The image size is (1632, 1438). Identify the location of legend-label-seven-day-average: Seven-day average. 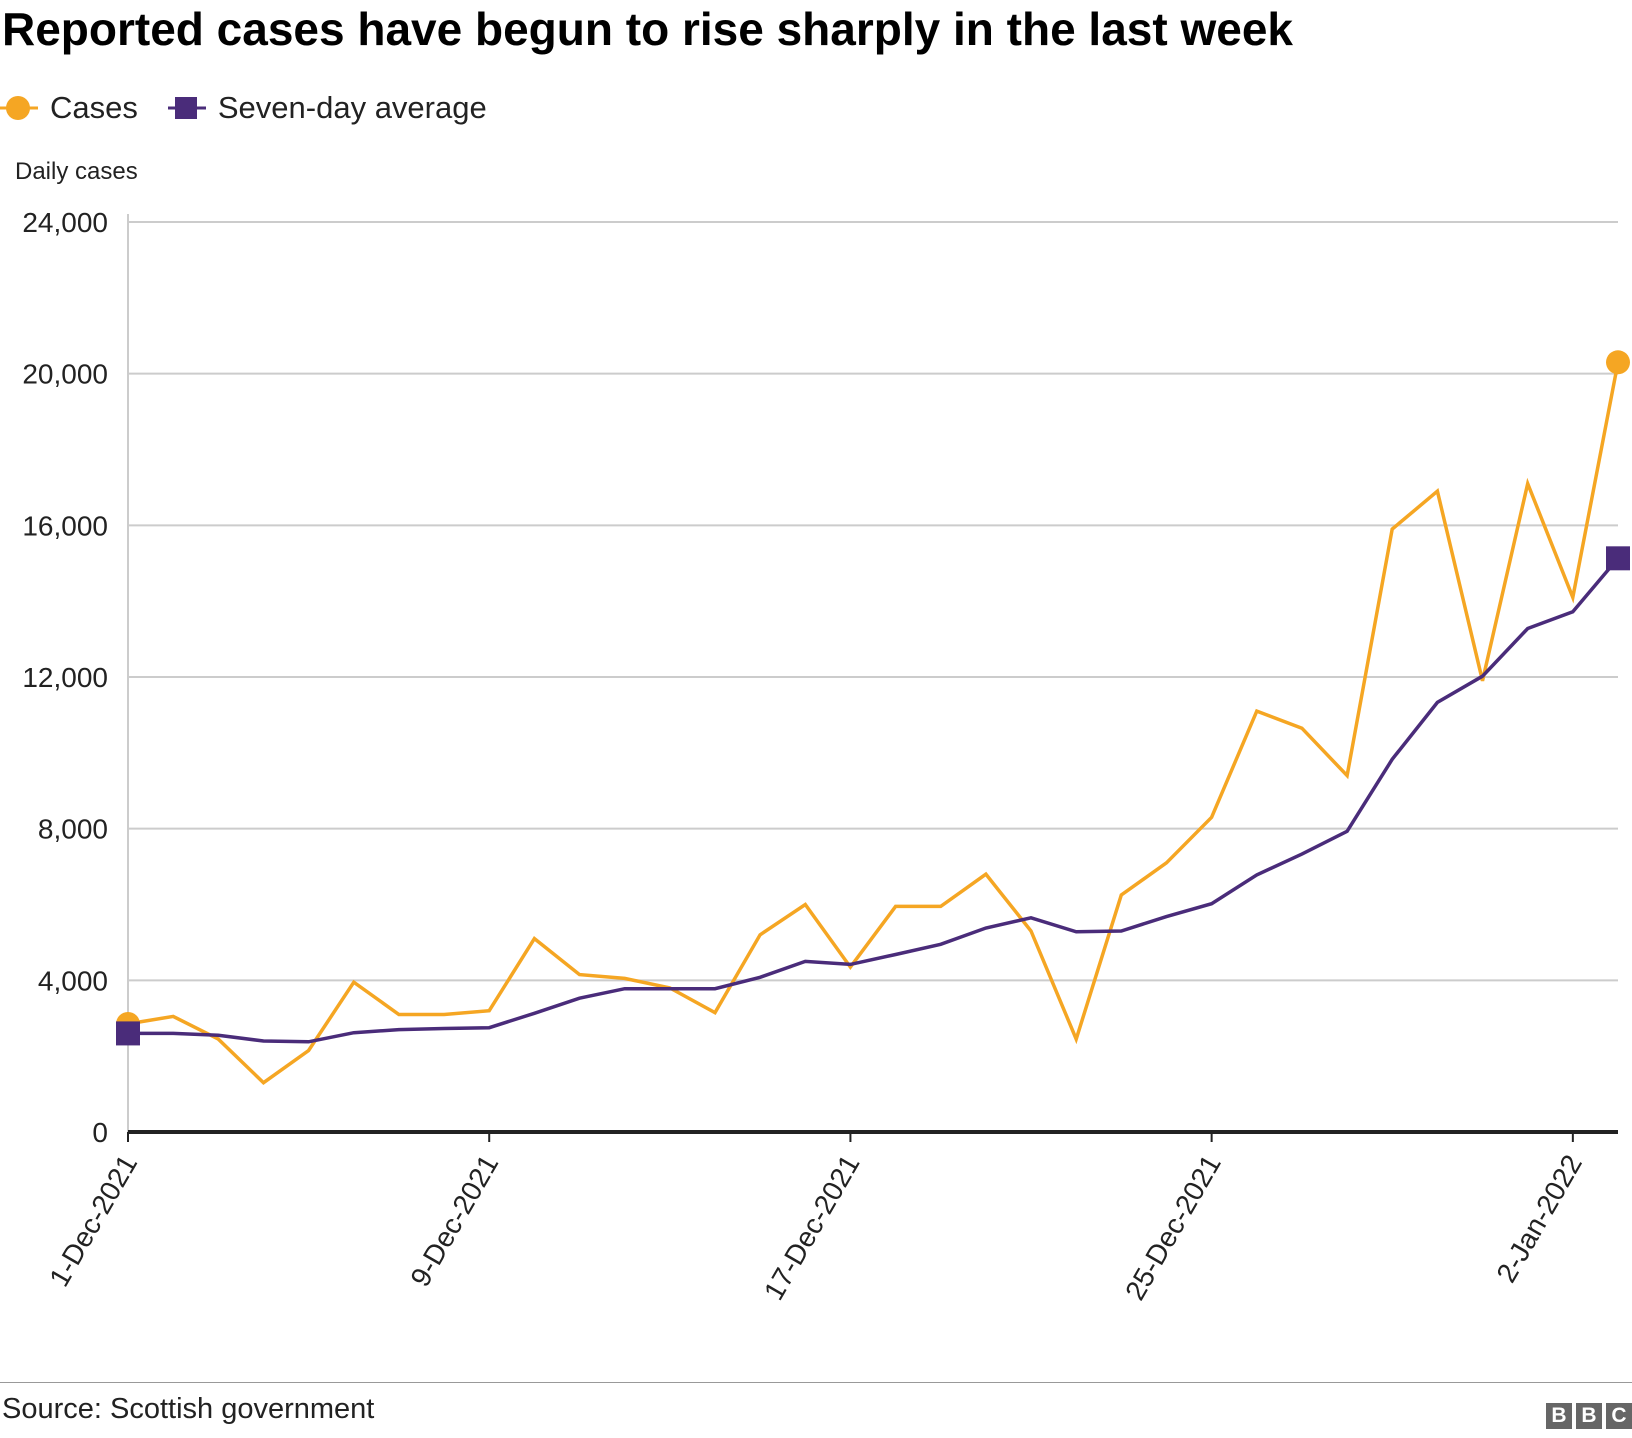
(352, 107).